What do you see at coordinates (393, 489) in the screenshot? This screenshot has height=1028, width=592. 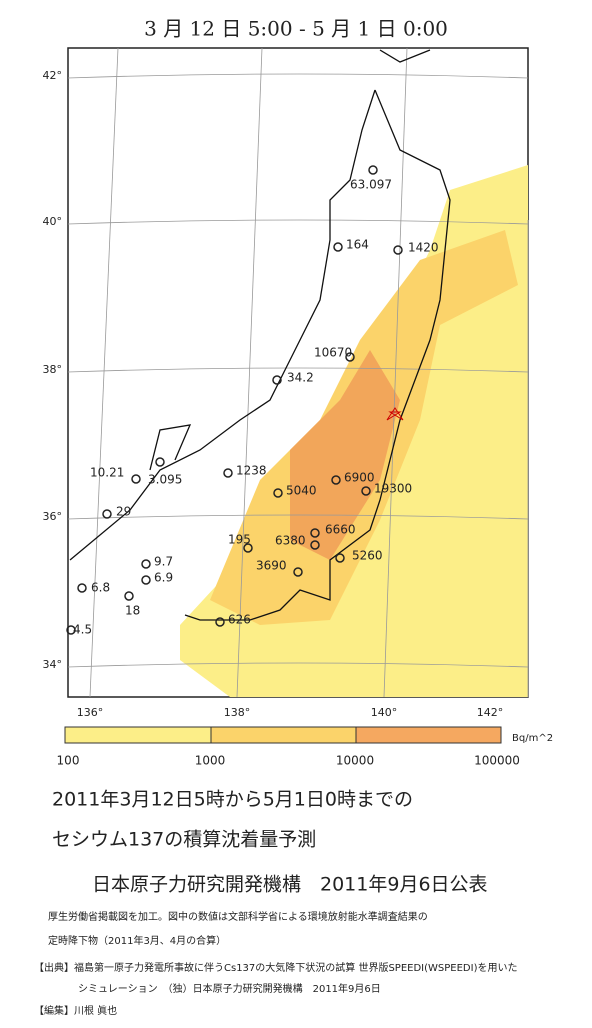 I see `station-value: 19300` at bounding box center [393, 489].